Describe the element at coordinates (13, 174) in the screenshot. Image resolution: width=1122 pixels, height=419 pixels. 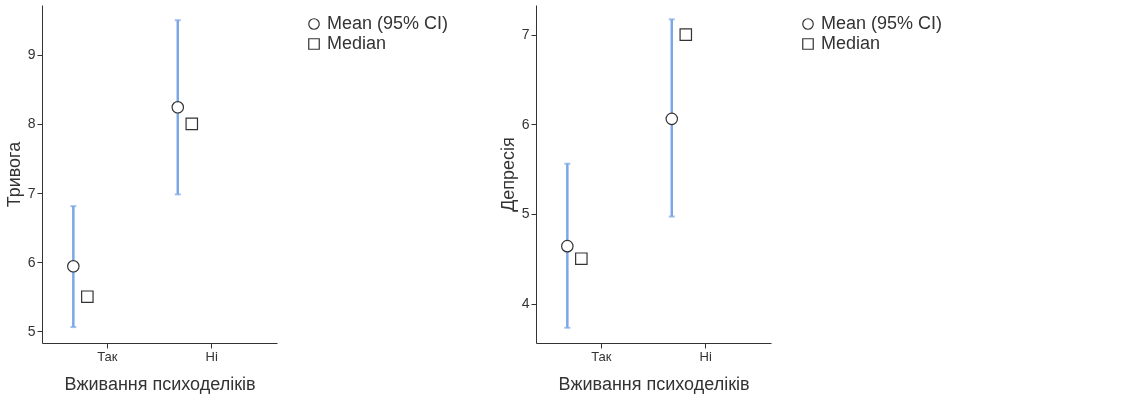
I see `y-axis-title: Тривога` at that location.